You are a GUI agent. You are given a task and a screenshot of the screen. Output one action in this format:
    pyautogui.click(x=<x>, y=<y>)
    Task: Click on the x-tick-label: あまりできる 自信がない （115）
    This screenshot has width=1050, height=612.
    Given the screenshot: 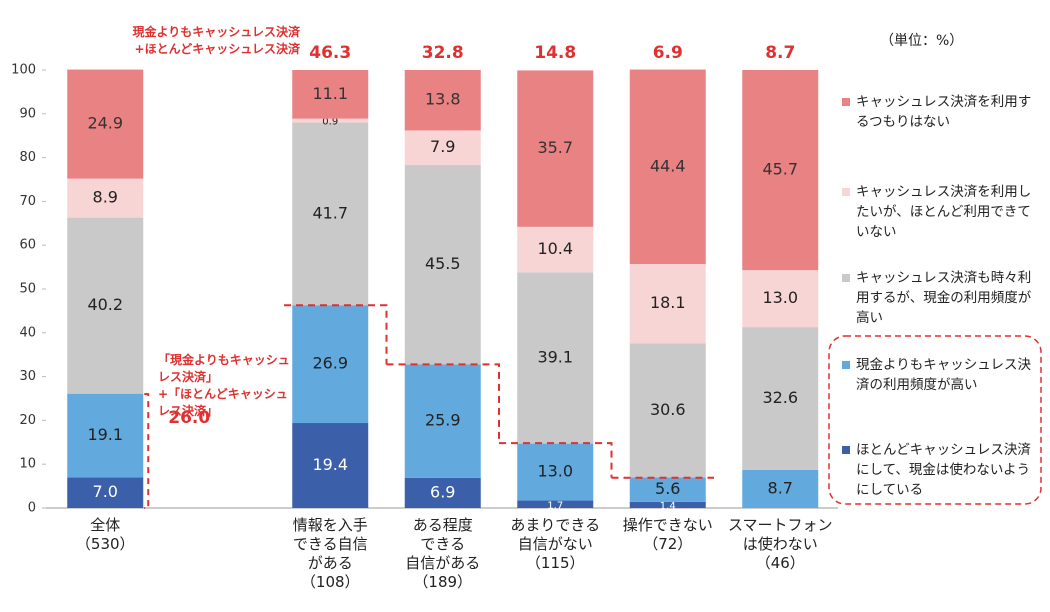 What is the action you would take?
    pyautogui.click(x=555, y=544)
    